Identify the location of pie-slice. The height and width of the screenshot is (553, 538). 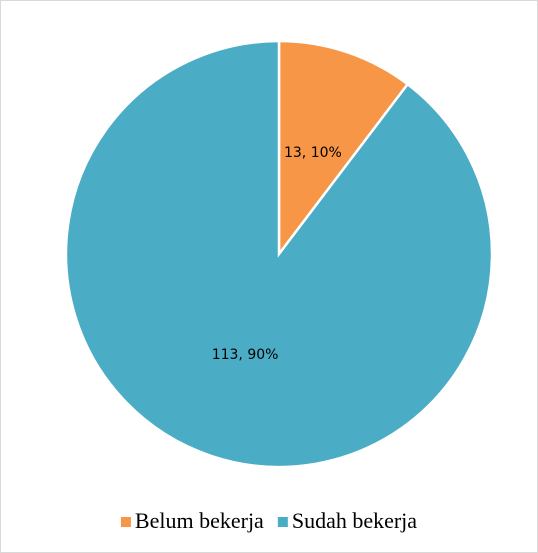
(343, 148).